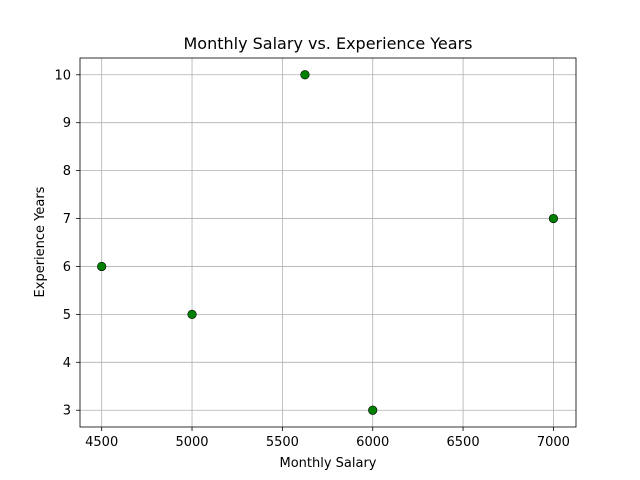 This screenshot has width=640, height=480. What do you see at coordinates (372, 442) in the screenshot?
I see `x-tick-label: 6000` at bounding box center [372, 442].